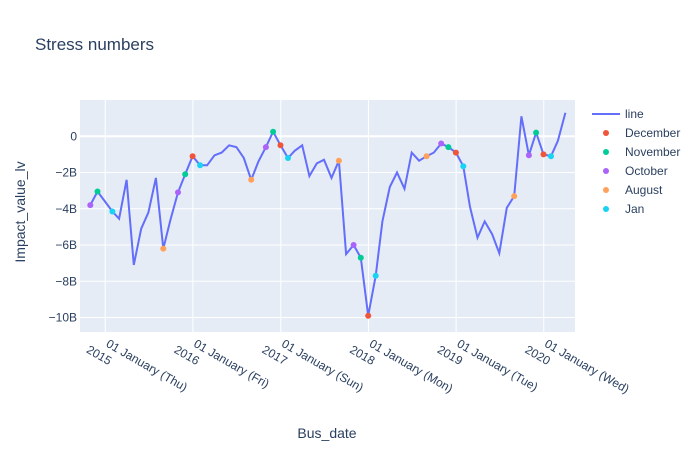 The image size is (700, 450). What do you see at coordinates (63, 226) in the screenshot?
I see `y-axis-ticks: 0 −2B −4B −6B −8B −10B` at bounding box center [63, 226].